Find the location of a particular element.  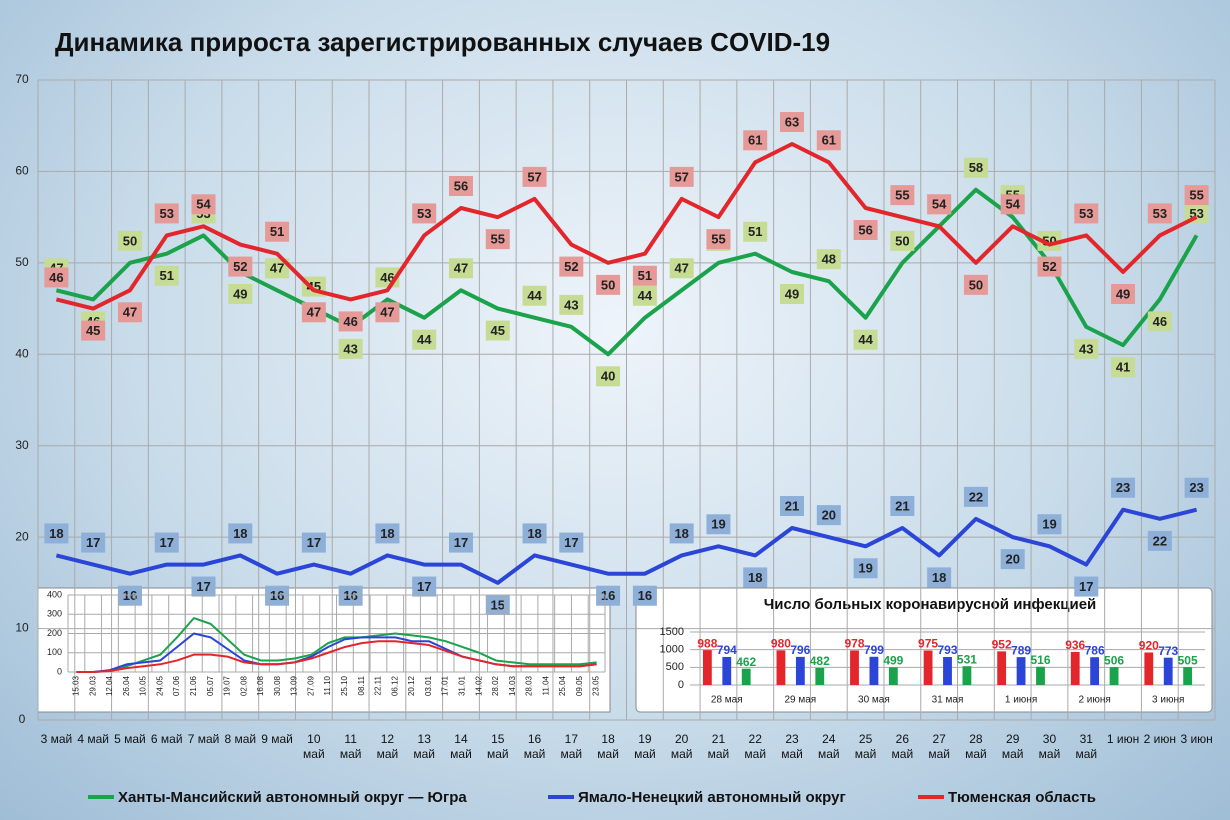

data-label: 46 is located at coordinates (387, 277).